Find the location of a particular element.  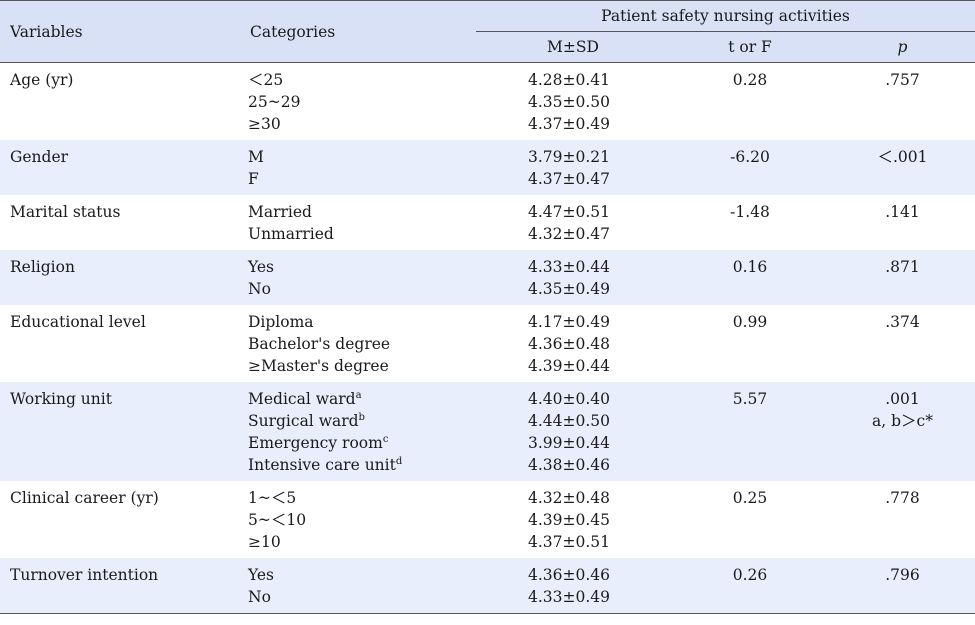

categories-cell: 1~＜5 5~＜10 ≥10 is located at coordinates (358, 519).